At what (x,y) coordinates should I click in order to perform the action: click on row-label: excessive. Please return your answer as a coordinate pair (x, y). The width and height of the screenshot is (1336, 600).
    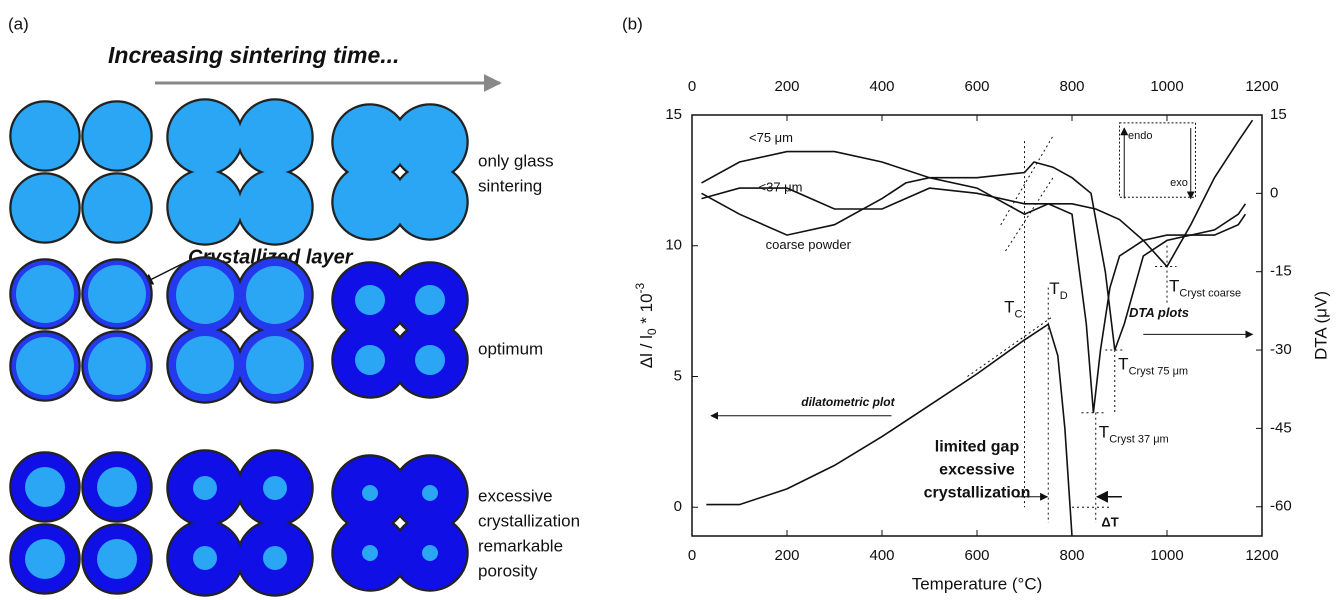
    Looking at the image, I should click on (515, 495).